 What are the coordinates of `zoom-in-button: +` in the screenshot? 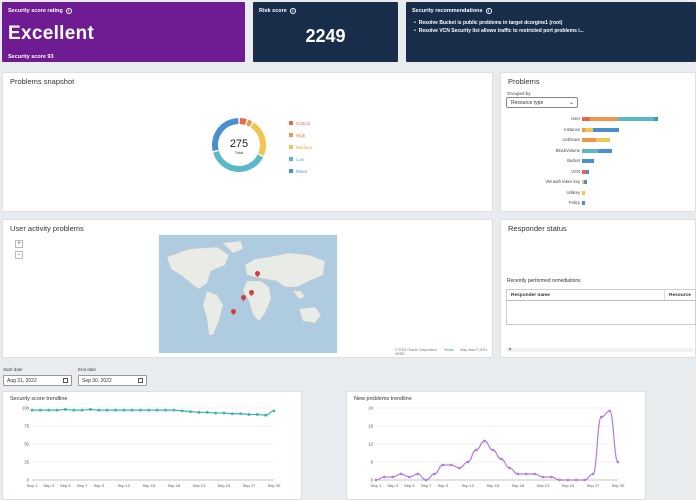 It's located at (19, 244).